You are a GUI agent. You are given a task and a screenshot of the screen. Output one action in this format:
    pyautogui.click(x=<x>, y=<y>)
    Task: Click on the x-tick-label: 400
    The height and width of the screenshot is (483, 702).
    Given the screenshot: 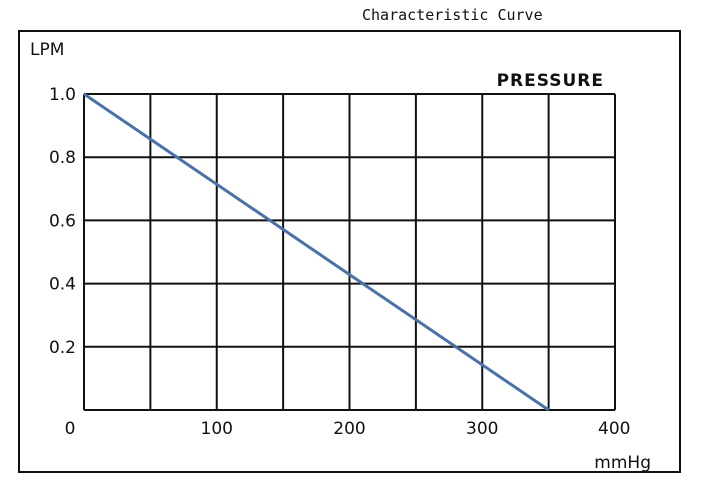 What is the action you would take?
    pyautogui.click(x=614, y=429)
    